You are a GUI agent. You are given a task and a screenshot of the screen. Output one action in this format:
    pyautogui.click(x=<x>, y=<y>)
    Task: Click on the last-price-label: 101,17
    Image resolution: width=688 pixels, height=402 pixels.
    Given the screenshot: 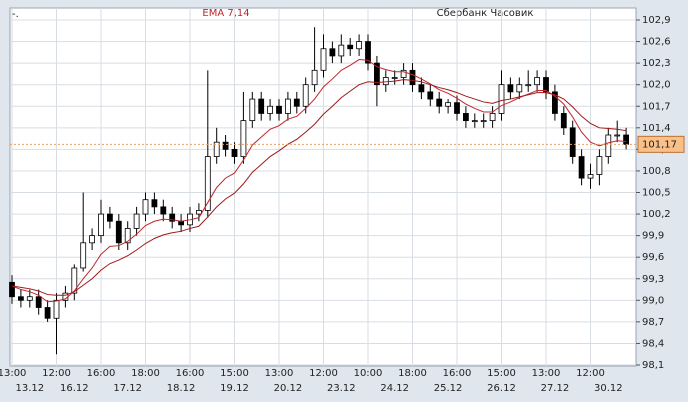 What is the action you would take?
    pyautogui.click(x=659, y=144)
    